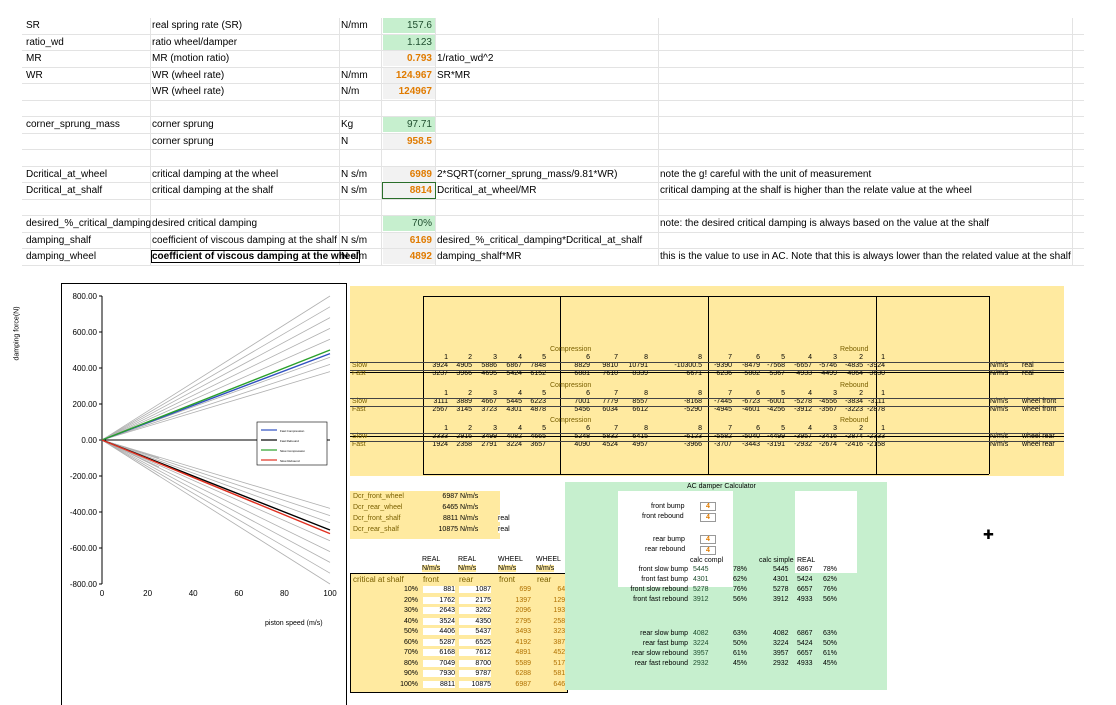 This screenshot has width=1116, height=705. Describe the element at coordinates (876, 444) in the screenshot. I see `curve-value: -2158` at that location.